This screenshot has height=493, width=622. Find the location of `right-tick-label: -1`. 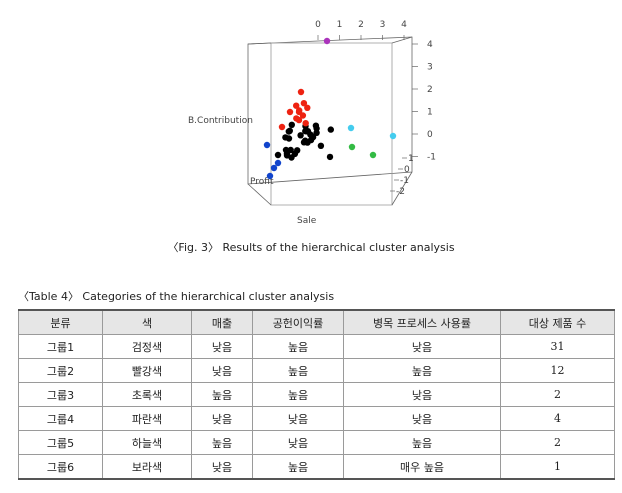

right-tick-label: -1 is located at coordinates (431, 158).